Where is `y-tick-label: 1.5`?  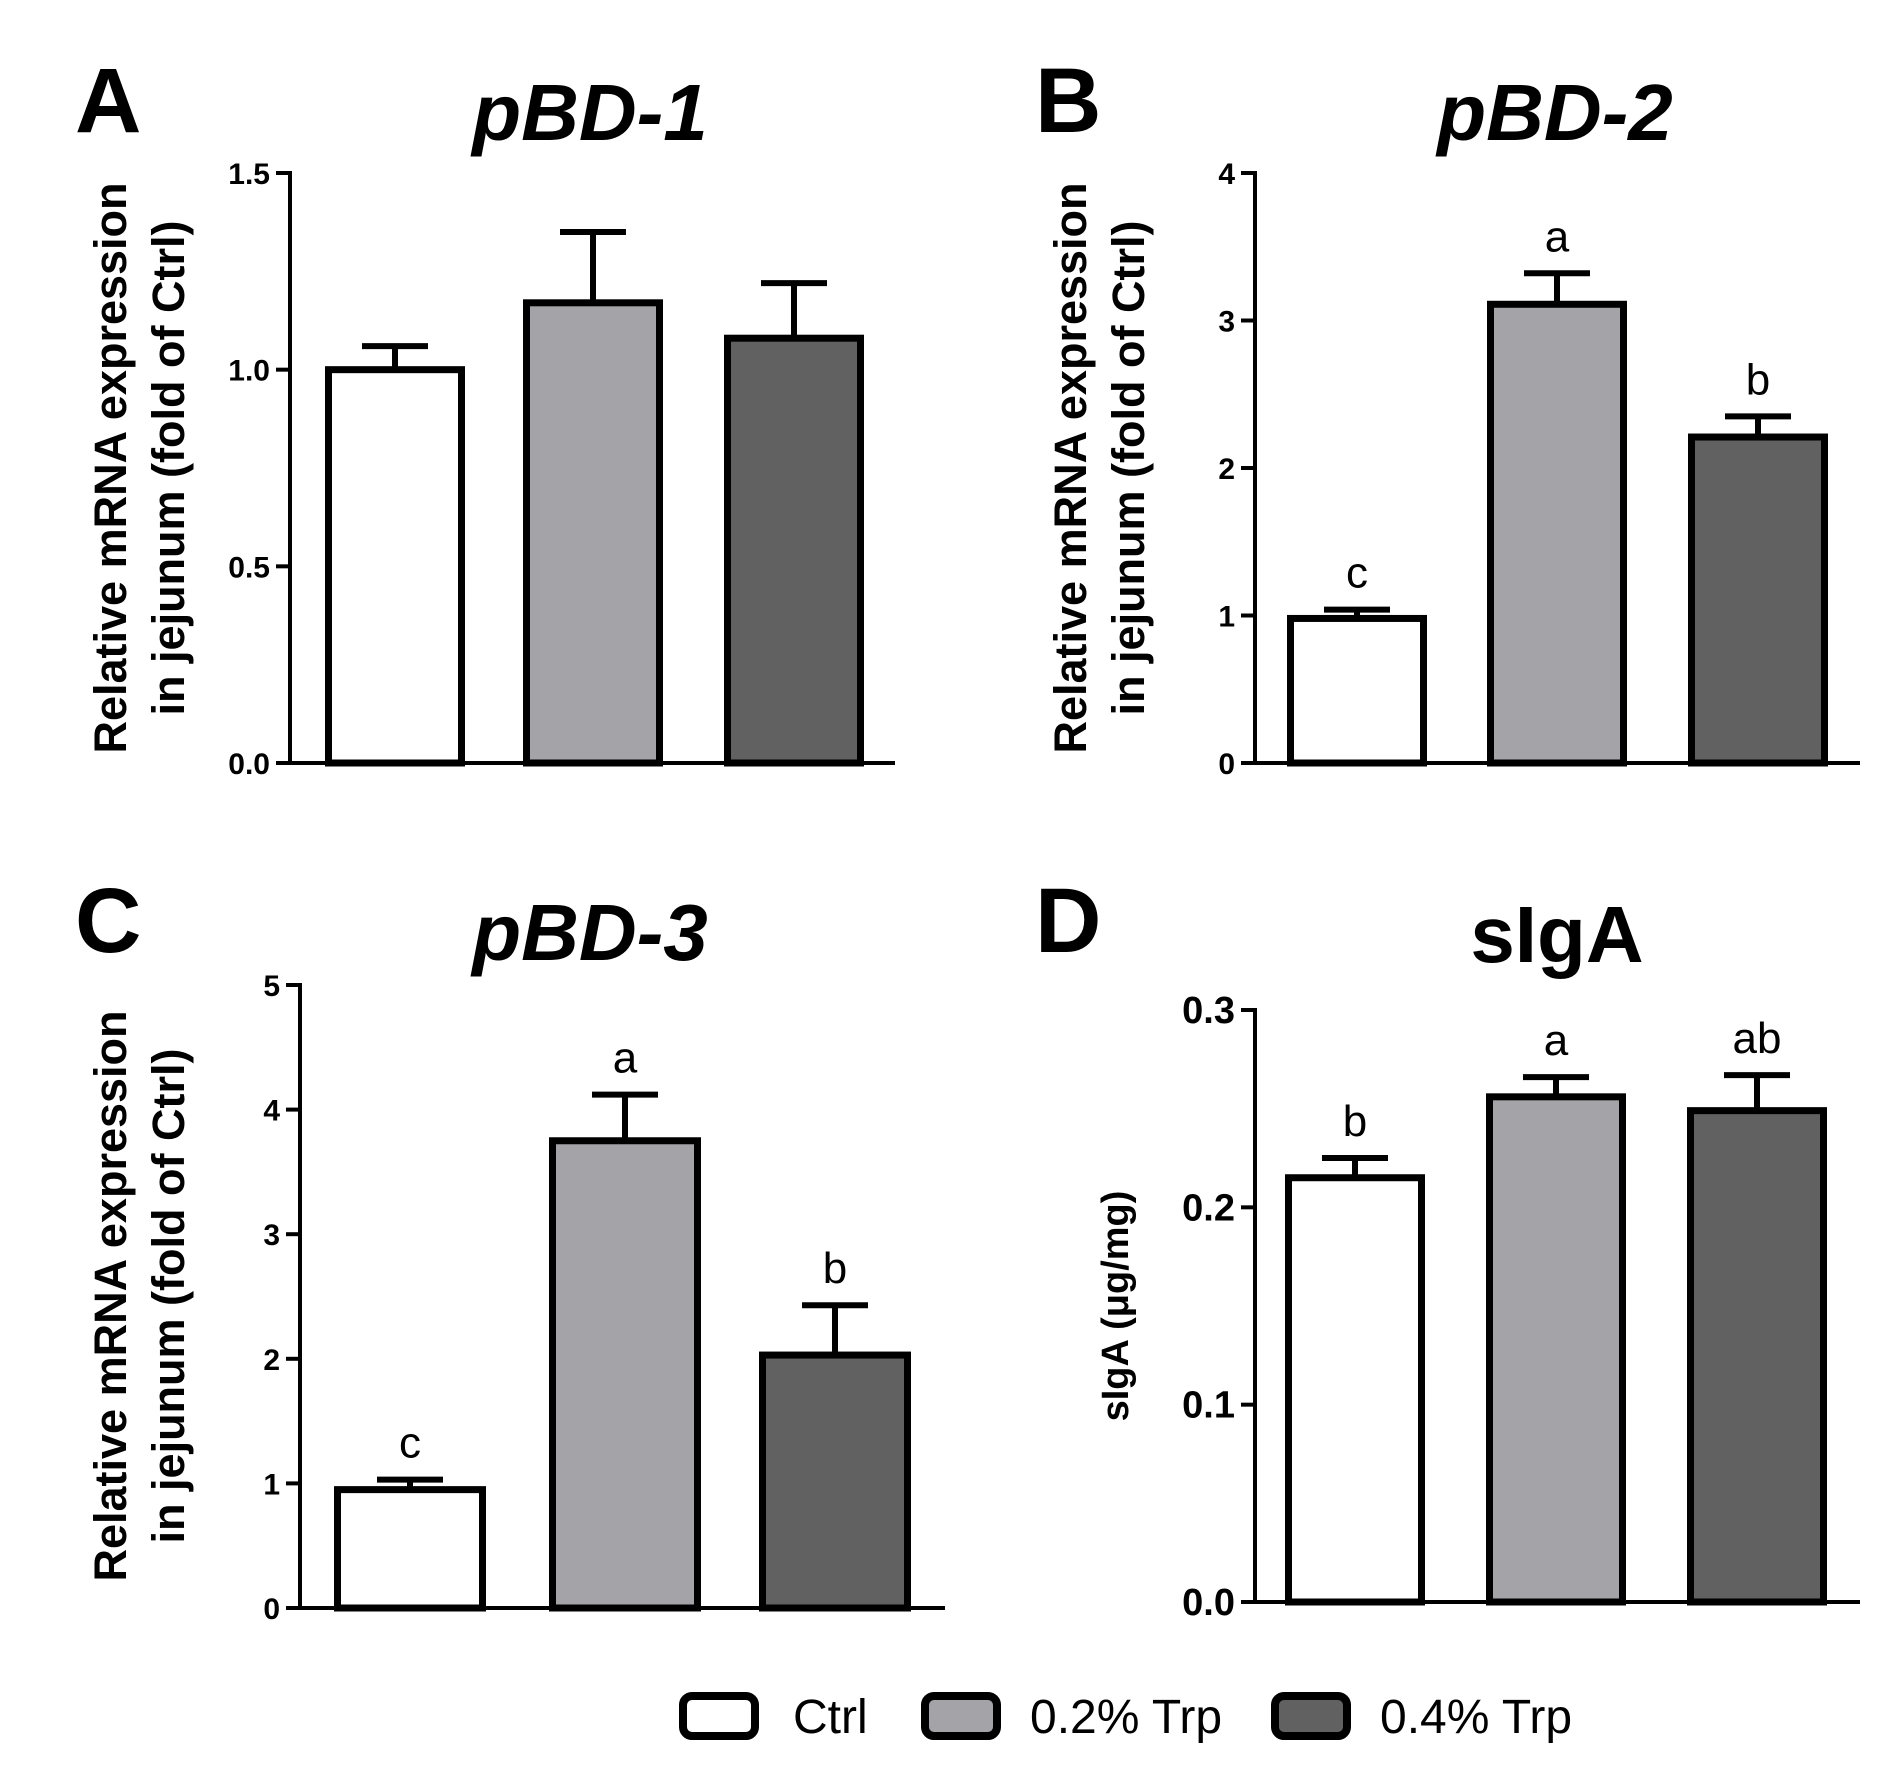
y-tick-label: 1.5 is located at coordinates (249, 174).